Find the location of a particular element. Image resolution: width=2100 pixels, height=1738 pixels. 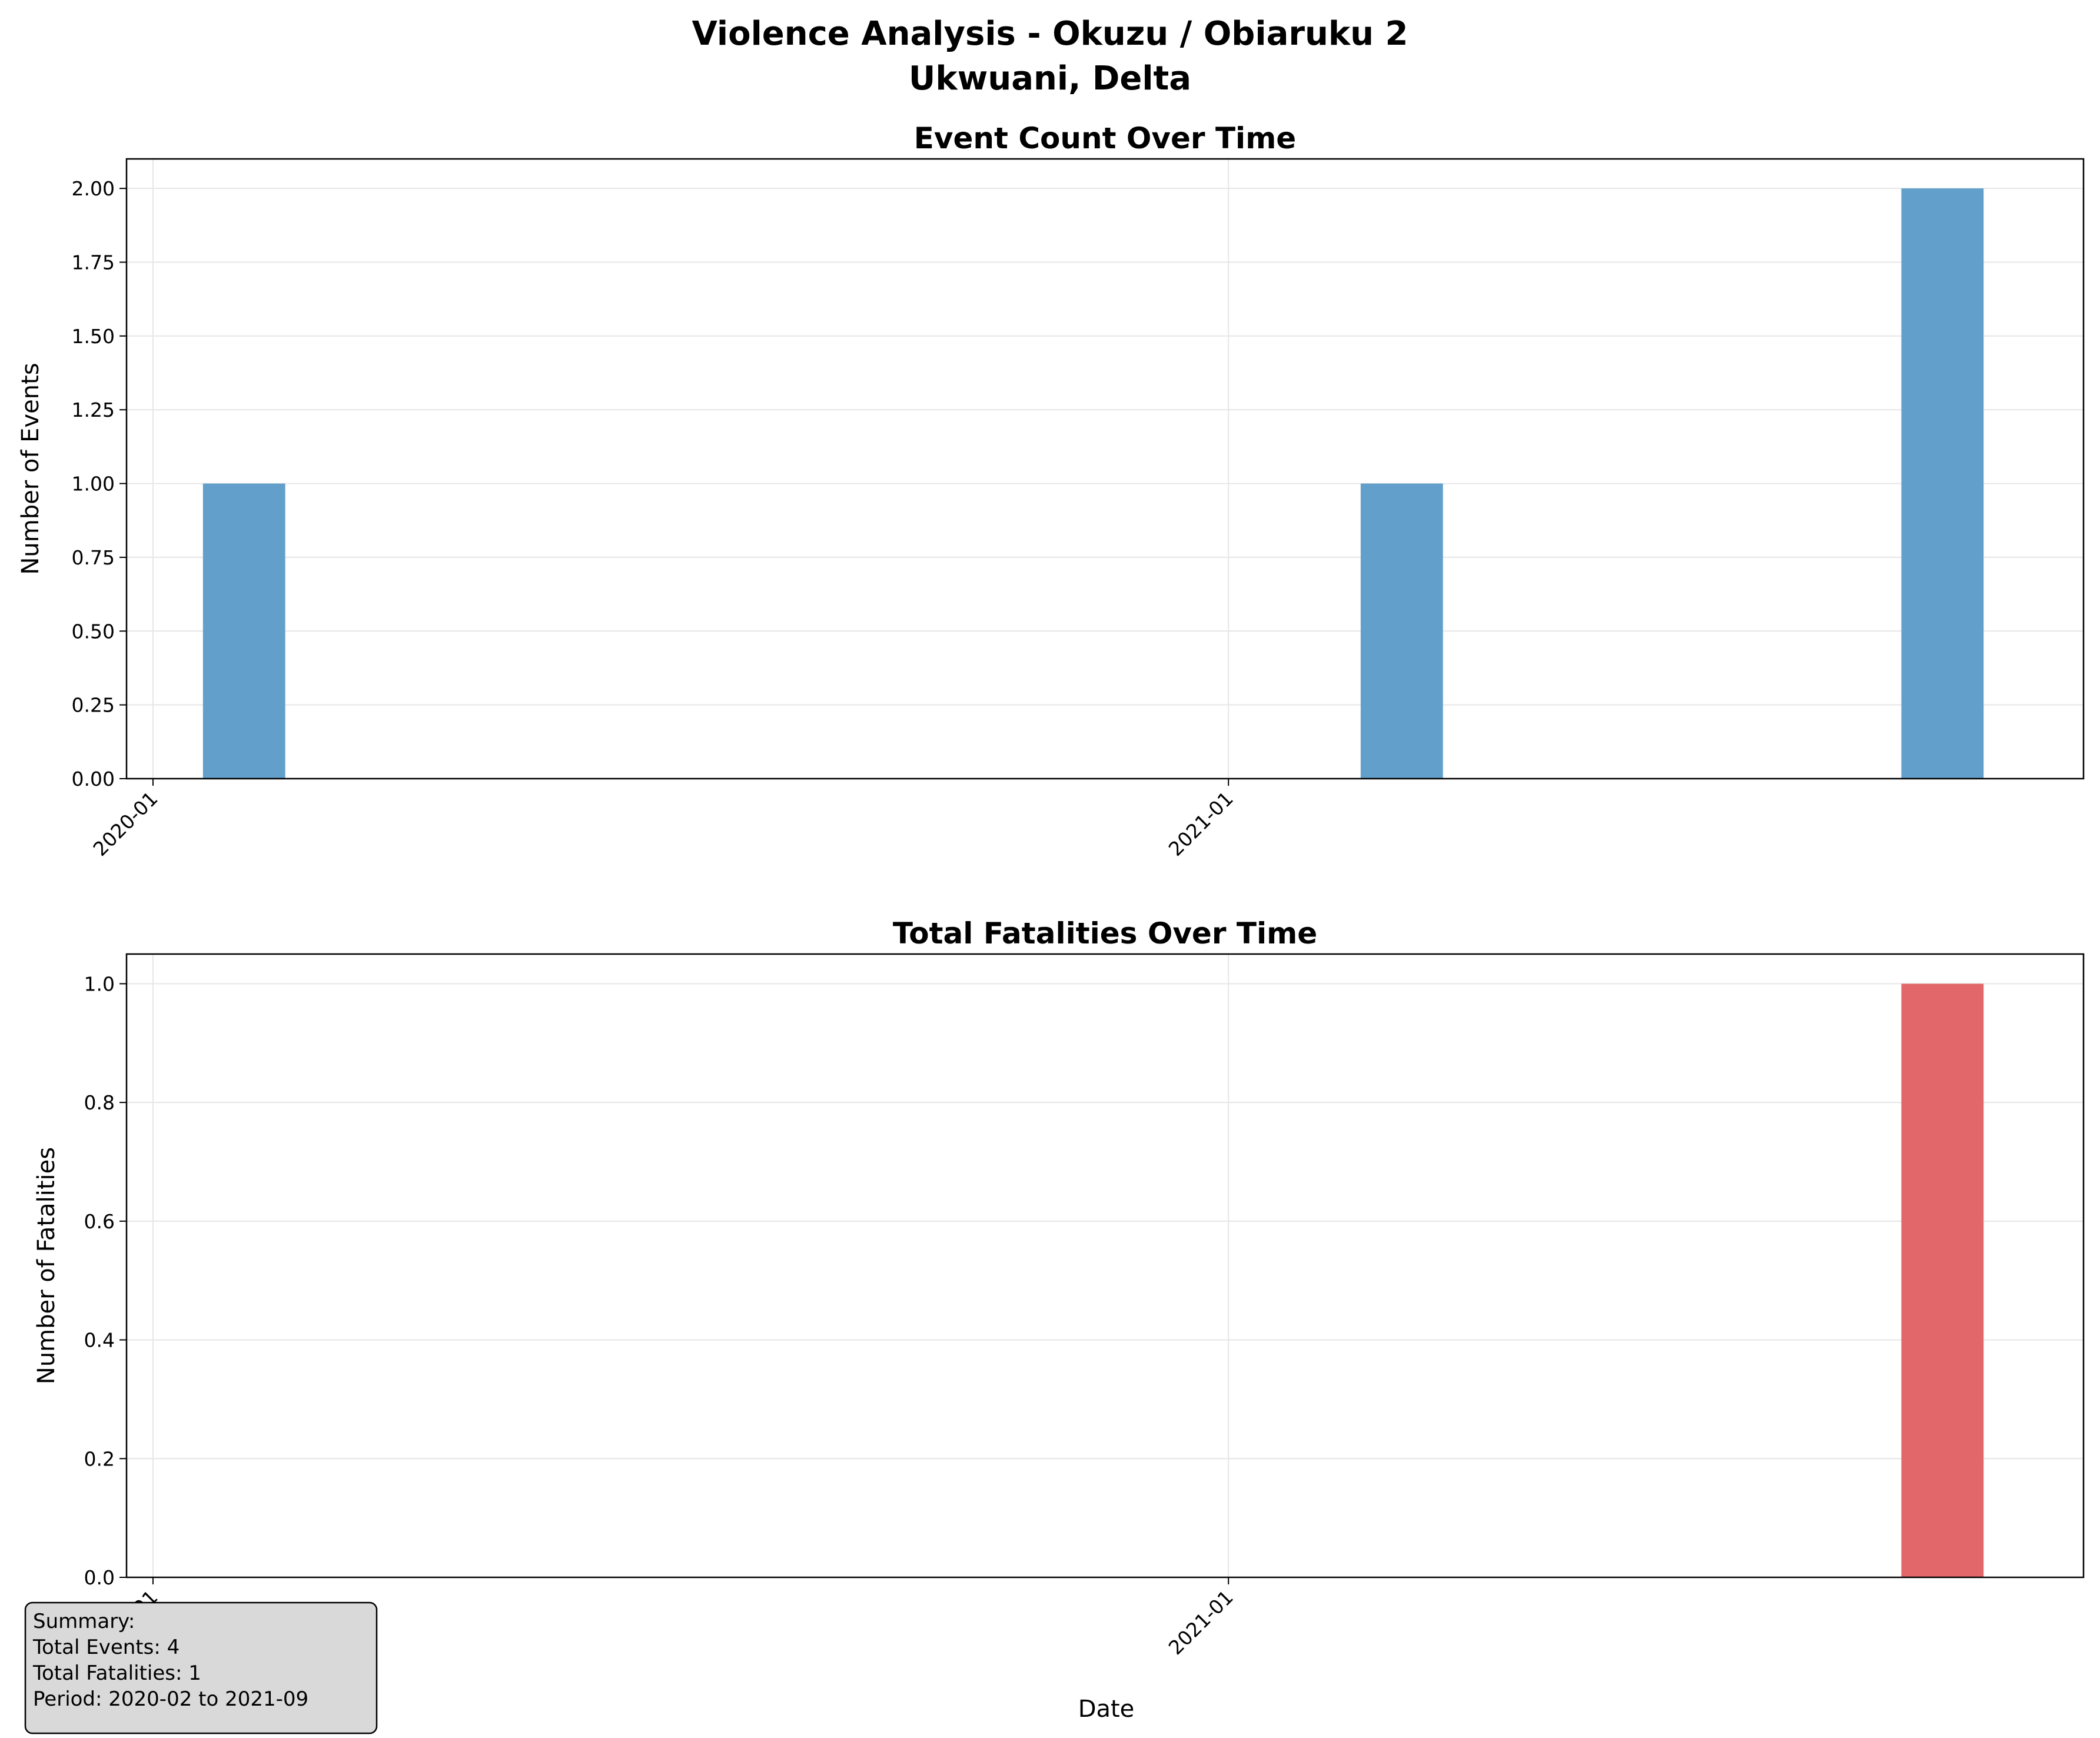

events-y-axis-label: Number of Events is located at coordinates (30, 468).